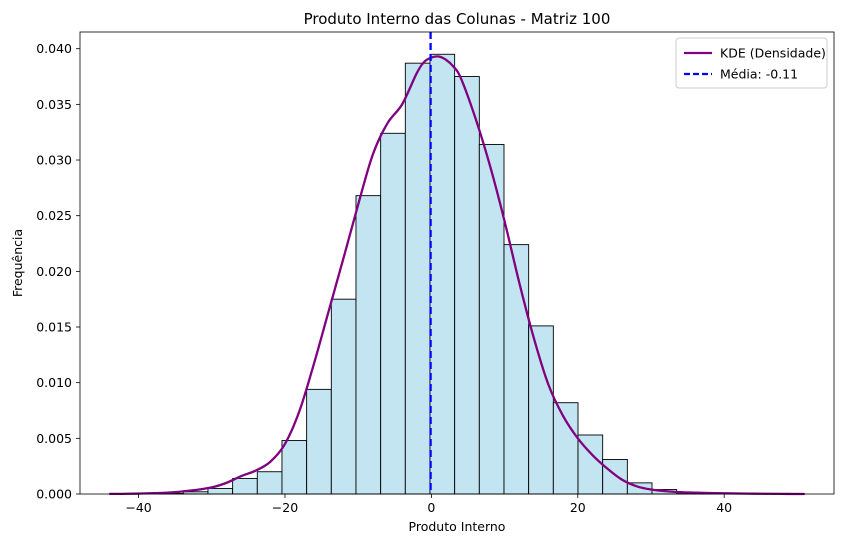 Image resolution: width=864 pixels, height=547 pixels. I want to click on y-tick-label: 0.025, so click(54, 215).